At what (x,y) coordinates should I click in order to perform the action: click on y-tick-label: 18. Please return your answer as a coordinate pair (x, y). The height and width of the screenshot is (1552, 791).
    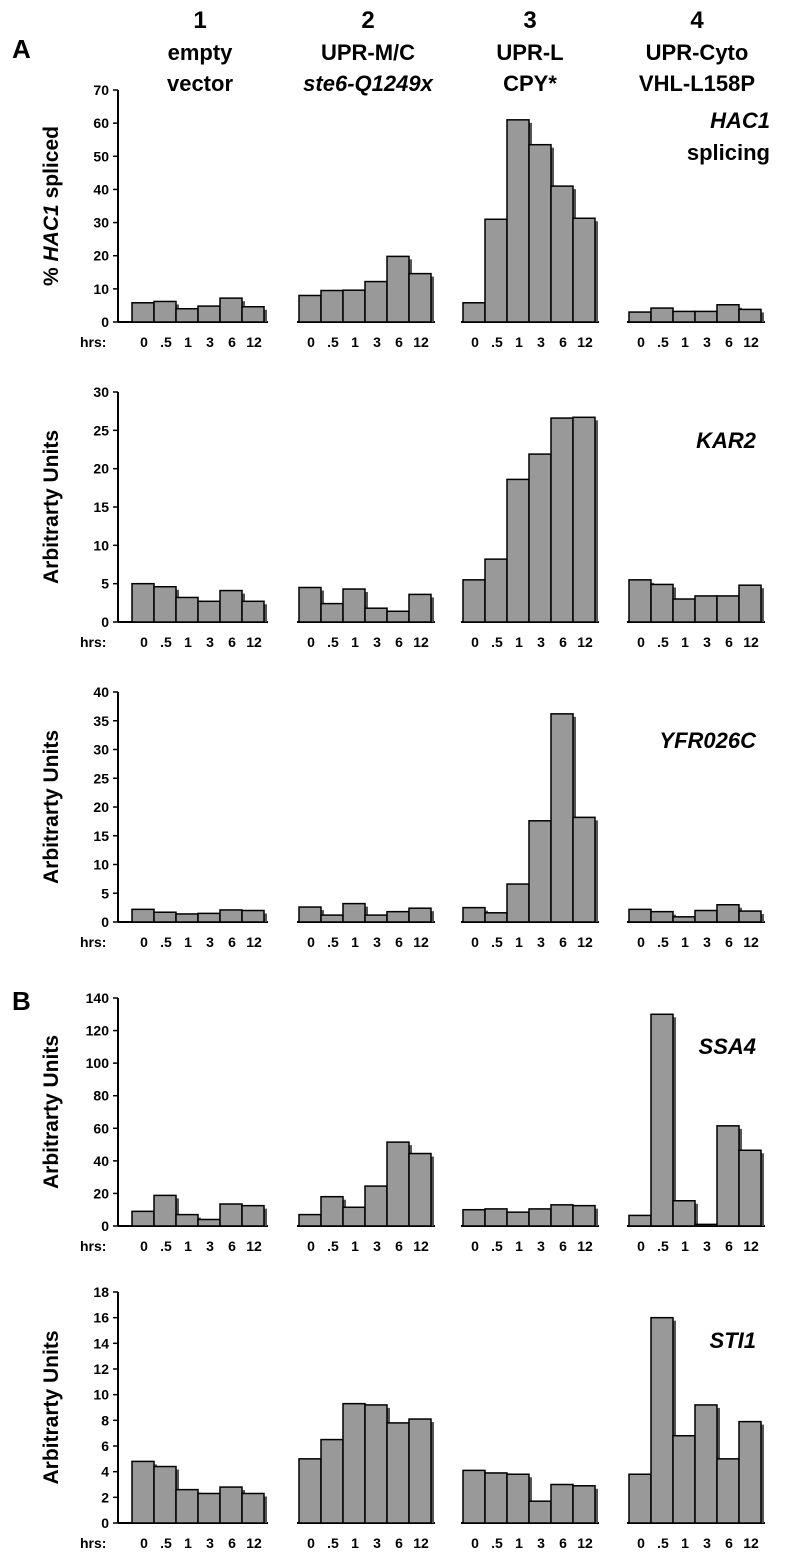
    Looking at the image, I should click on (101, 1292).